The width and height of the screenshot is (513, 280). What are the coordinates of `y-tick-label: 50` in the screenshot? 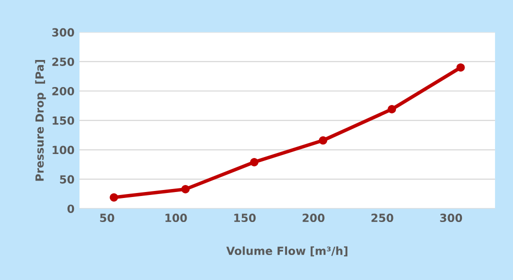 It's located at (67, 179).